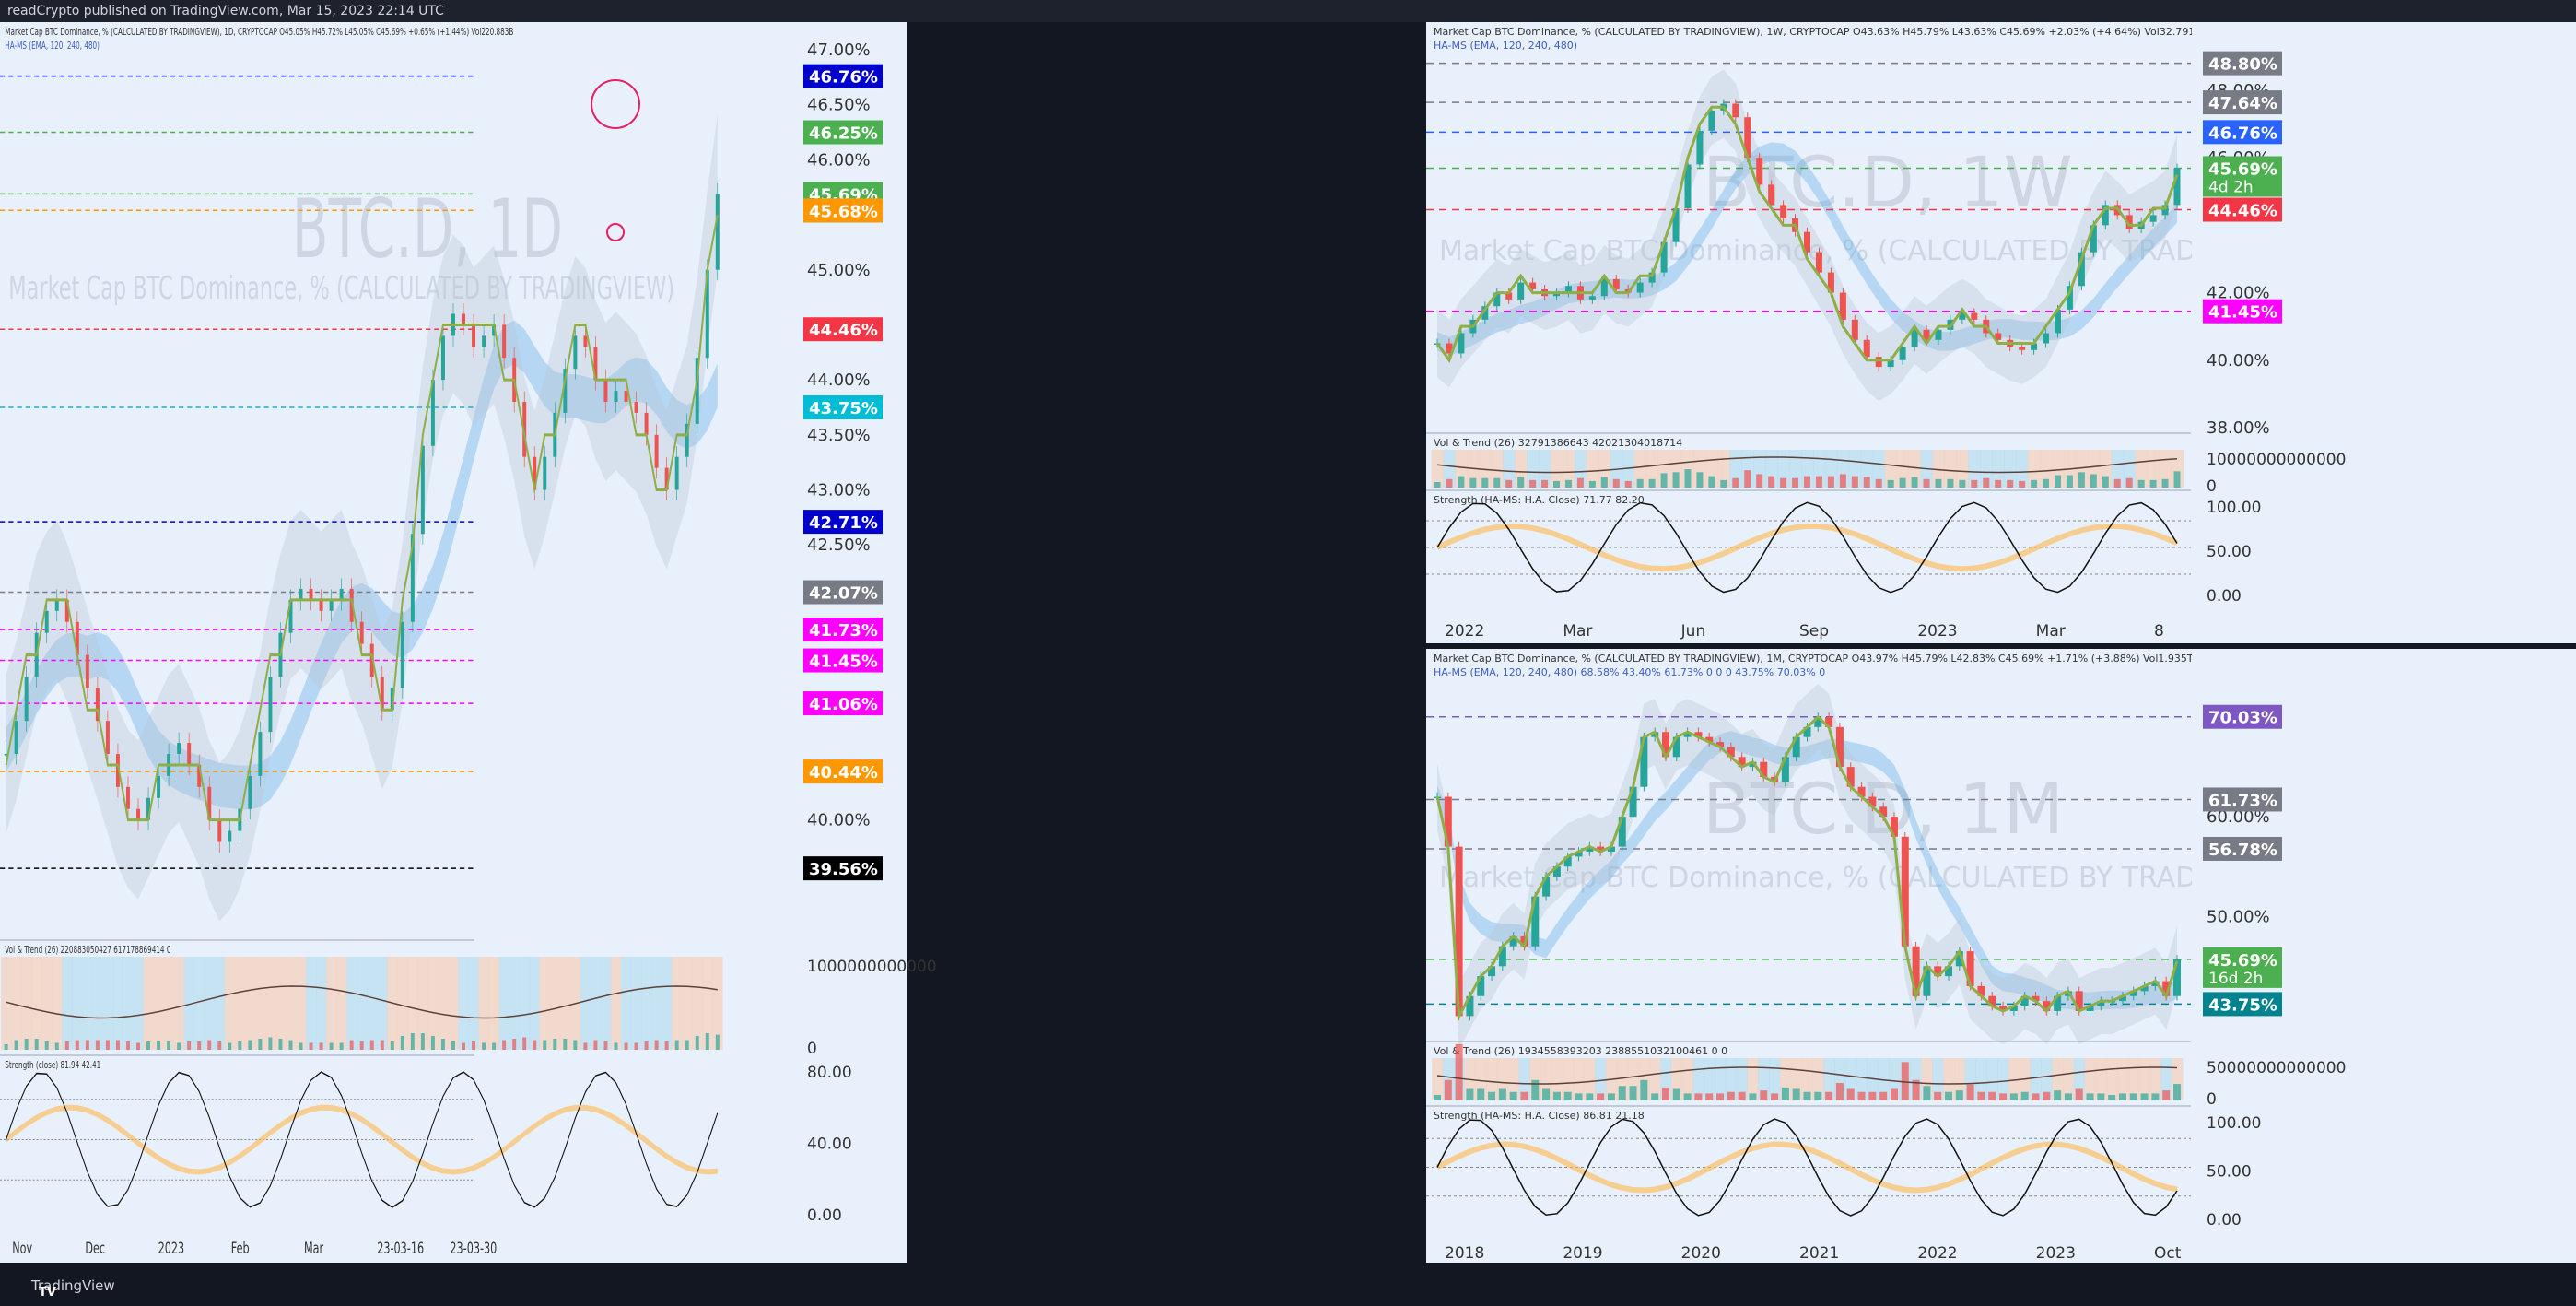  Describe the element at coordinates (839, 491) in the screenshot. I see `y-tick-label-6: 43.00%` at that location.